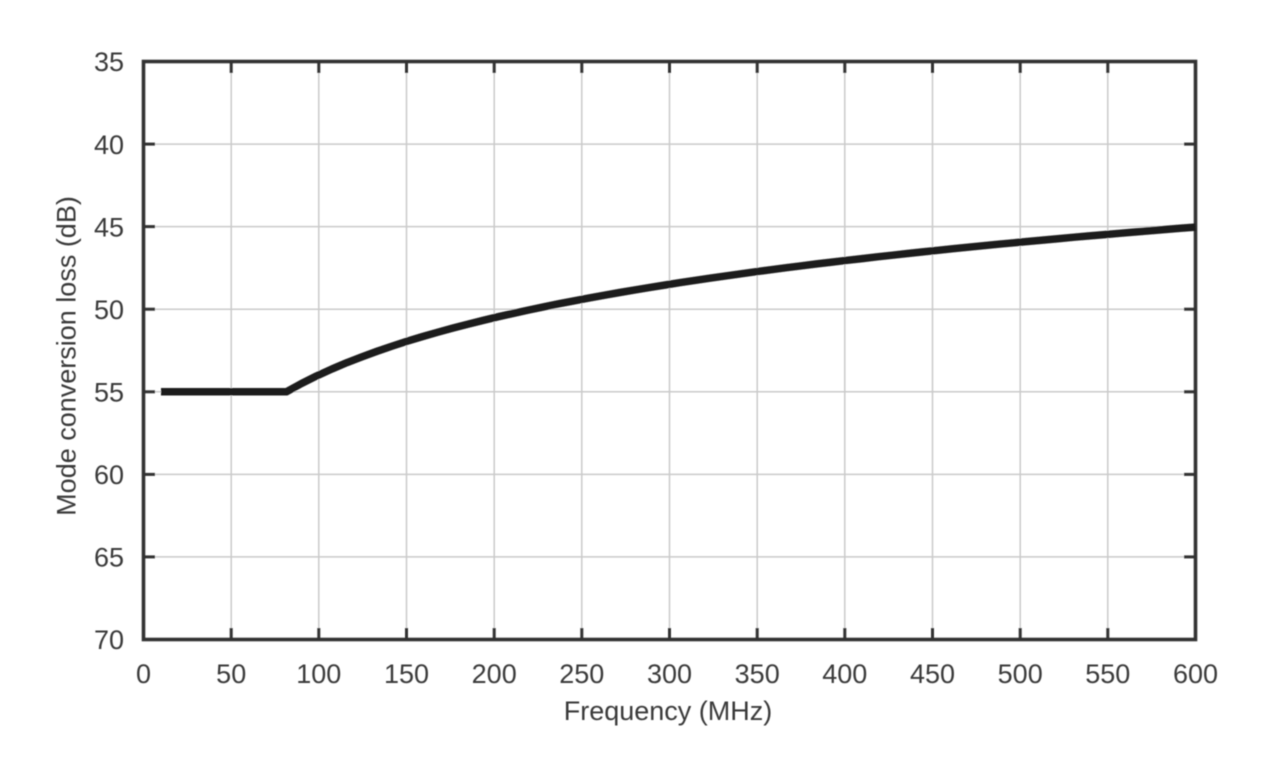 The image size is (1265, 767). What do you see at coordinates (67, 356) in the screenshot?
I see `svg-text: Mode conversion loss (dB)` at bounding box center [67, 356].